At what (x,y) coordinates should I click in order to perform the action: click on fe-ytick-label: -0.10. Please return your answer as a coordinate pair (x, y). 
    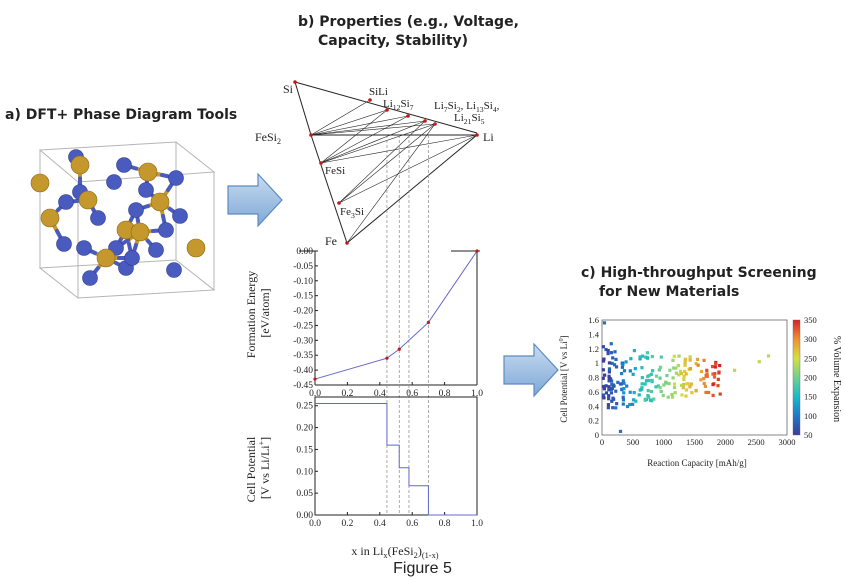
    Looking at the image, I should click on (303, 282).